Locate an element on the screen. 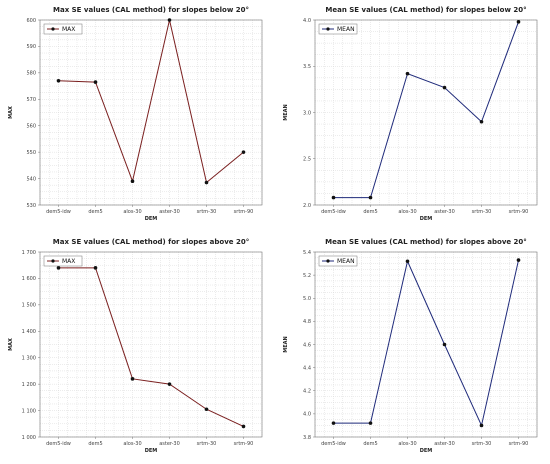 This screenshot has height=464, width=550. y-tick-label: 540 is located at coordinates (31, 179).